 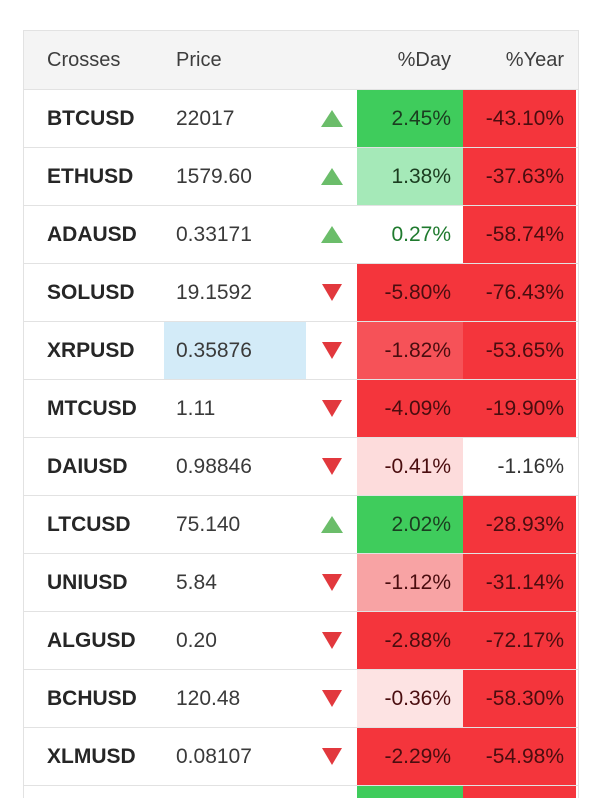 I want to click on year-change-cell: -37.63%, so click(x=519, y=176).